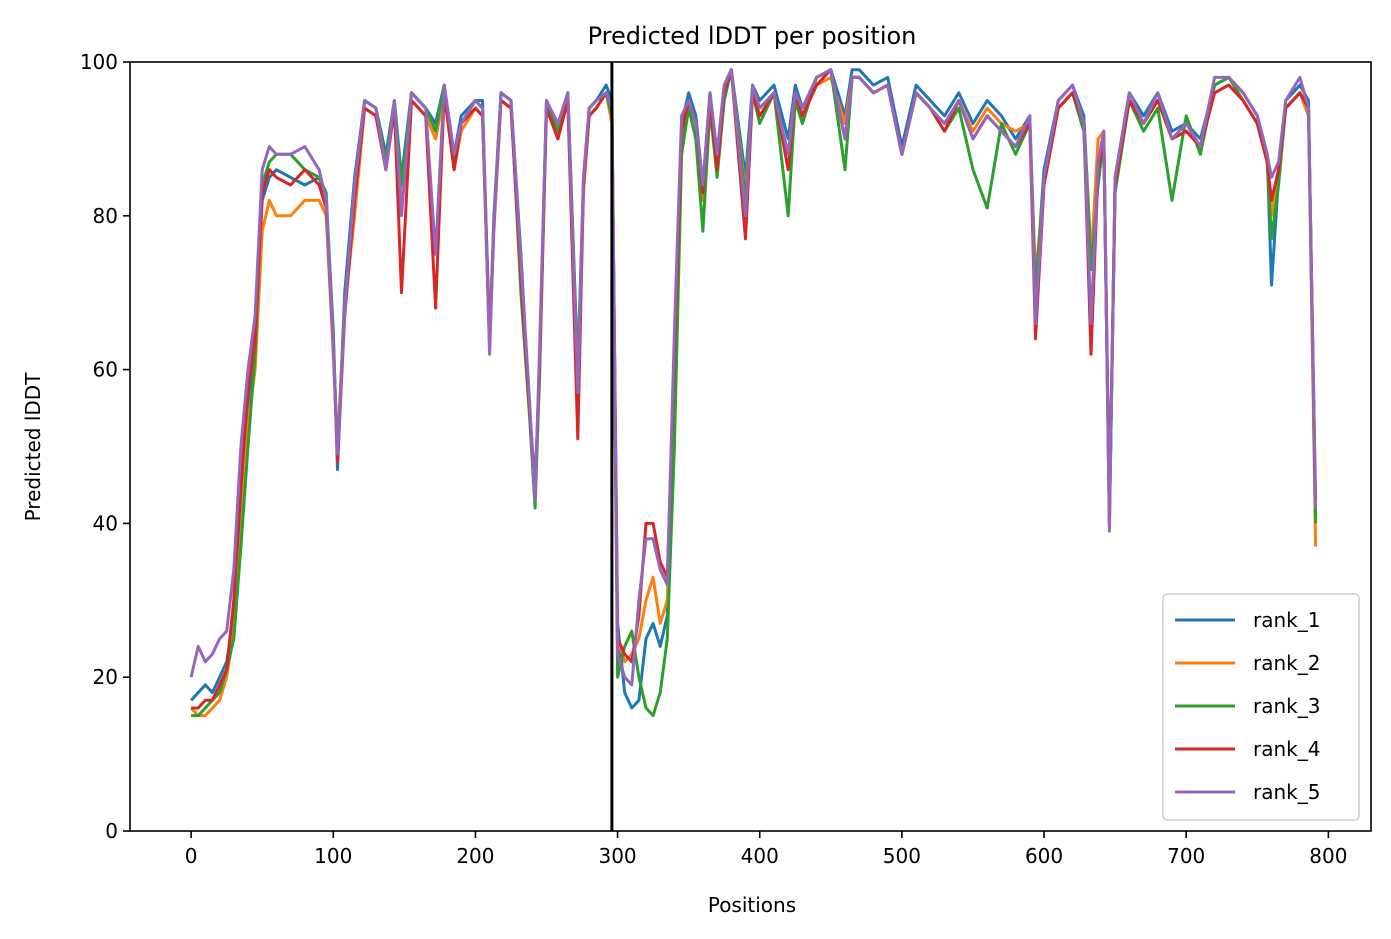 The width and height of the screenshot is (1391, 939). Describe the element at coordinates (760, 856) in the screenshot. I see `x-tick-label: 400` at that location.